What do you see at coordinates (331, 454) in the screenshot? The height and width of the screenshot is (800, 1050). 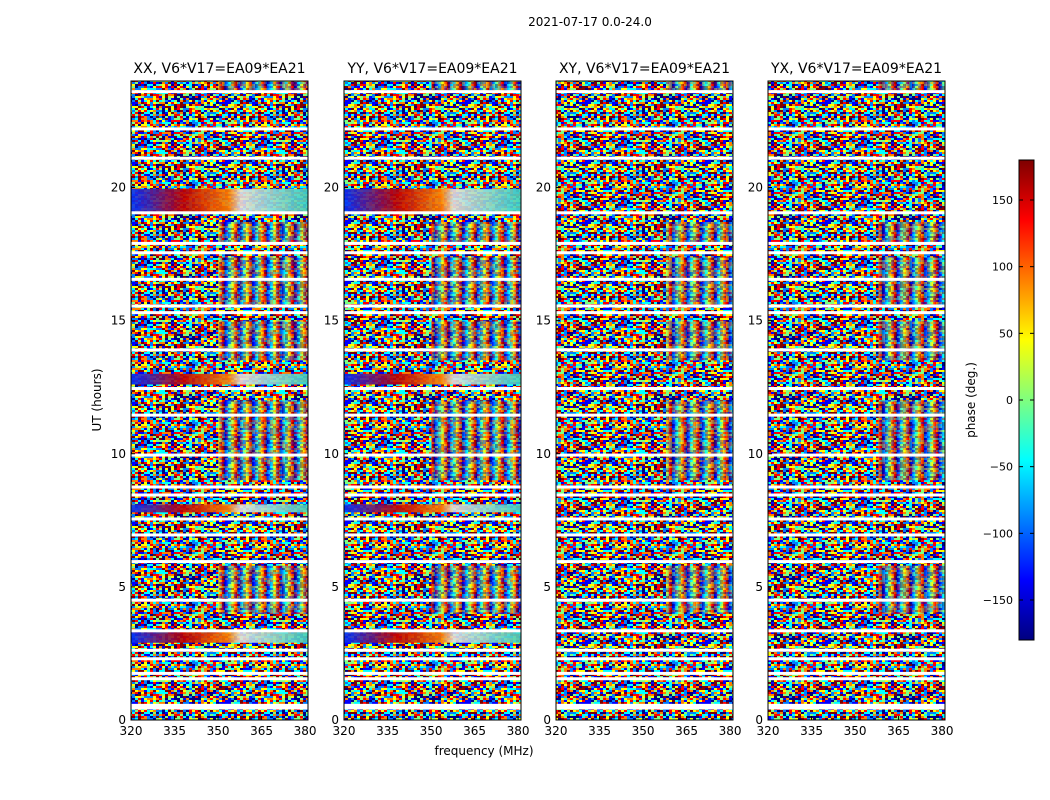 I see `y-tick-label: 10` at bounding box center [331, 454].